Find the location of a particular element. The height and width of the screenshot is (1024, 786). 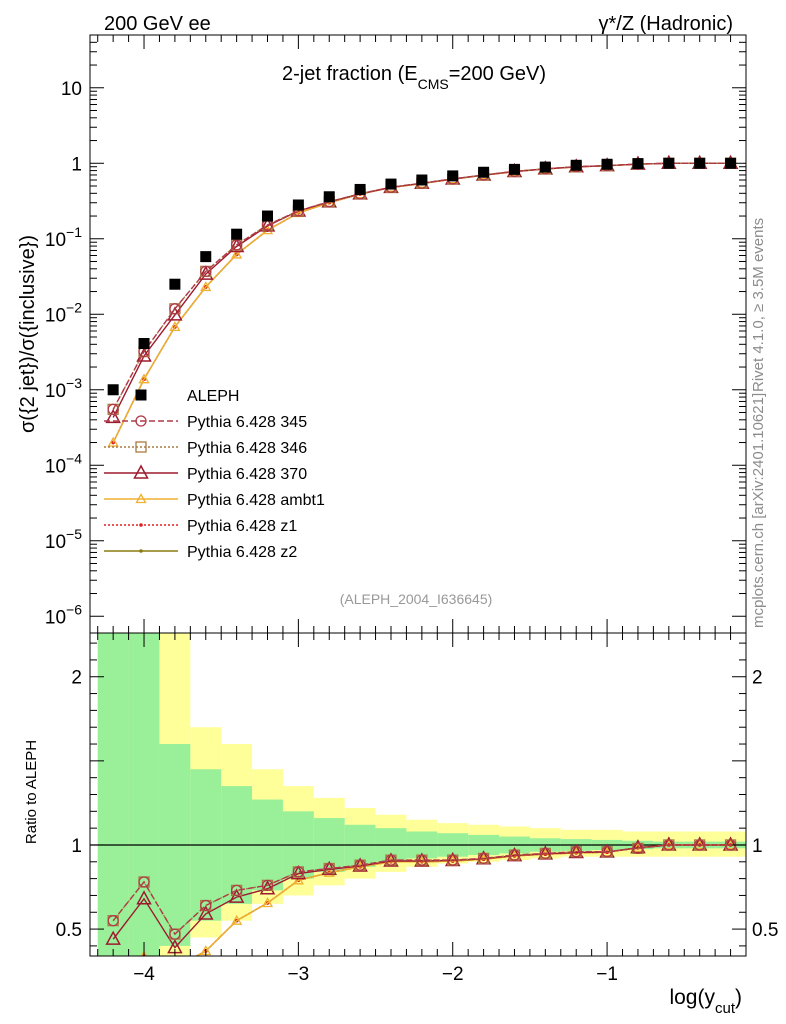

legend-label-3: Pythia 6.428 ambt1 is located at coordinates (256, 500).